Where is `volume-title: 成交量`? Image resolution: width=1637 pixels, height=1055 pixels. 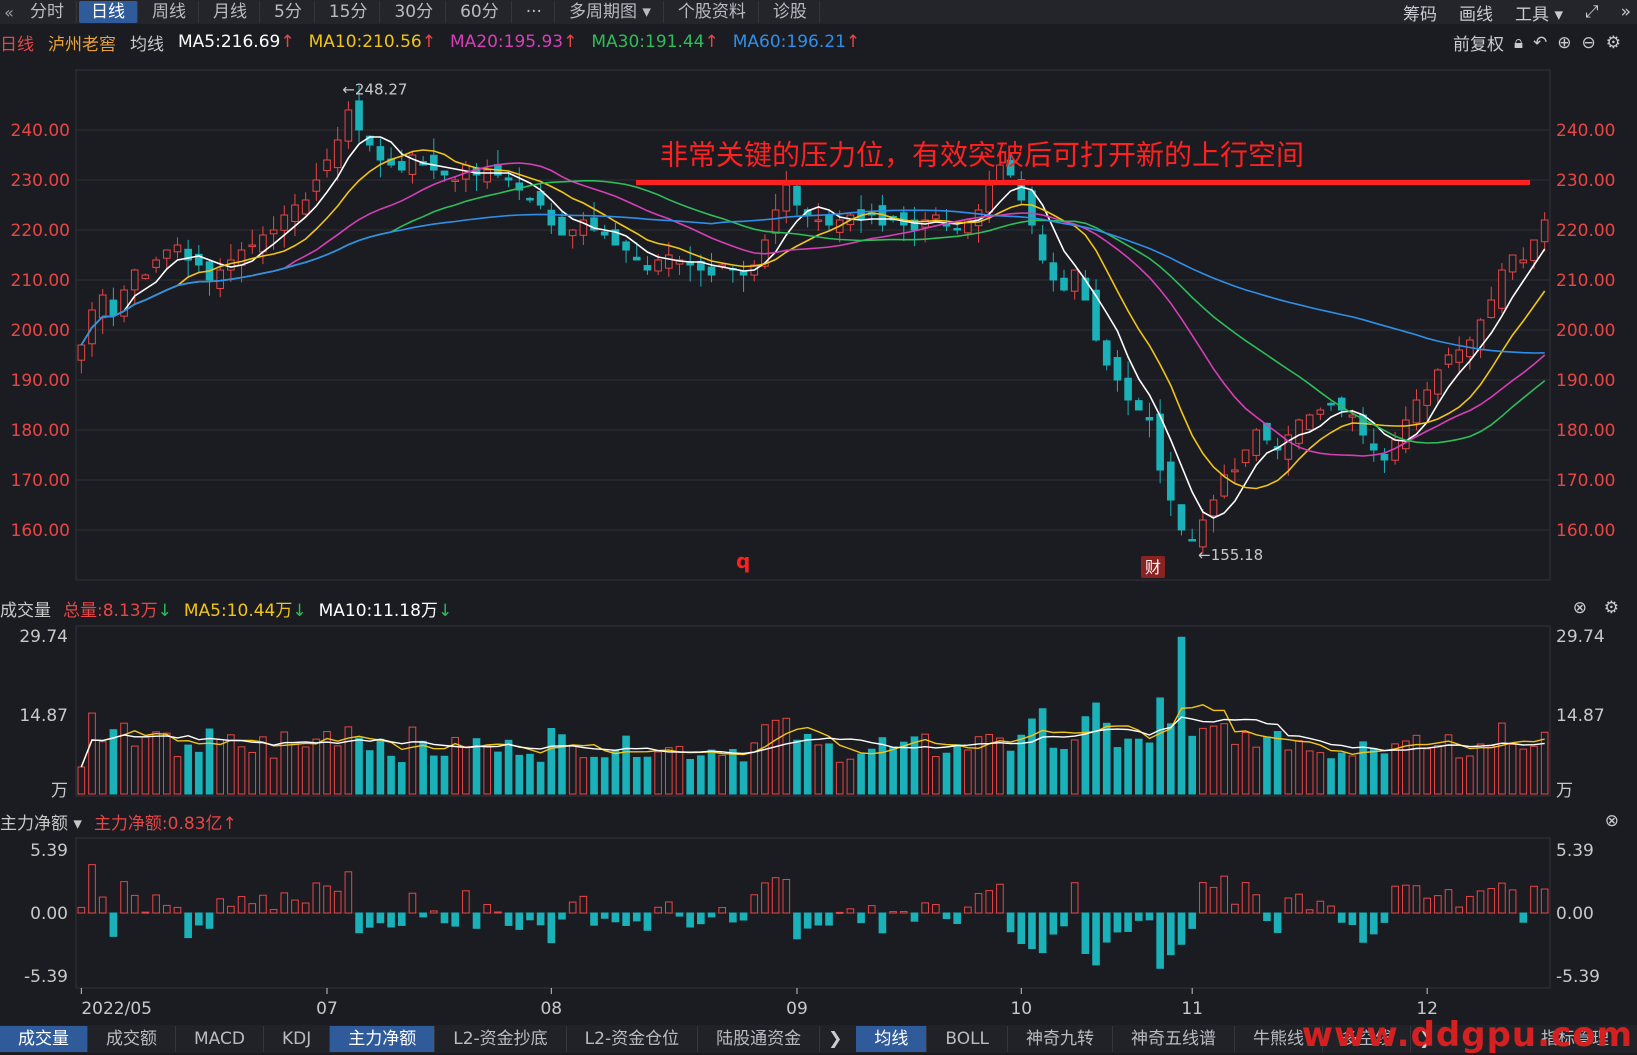
volume-title: 成交量 is located at coordinates (25, 610).